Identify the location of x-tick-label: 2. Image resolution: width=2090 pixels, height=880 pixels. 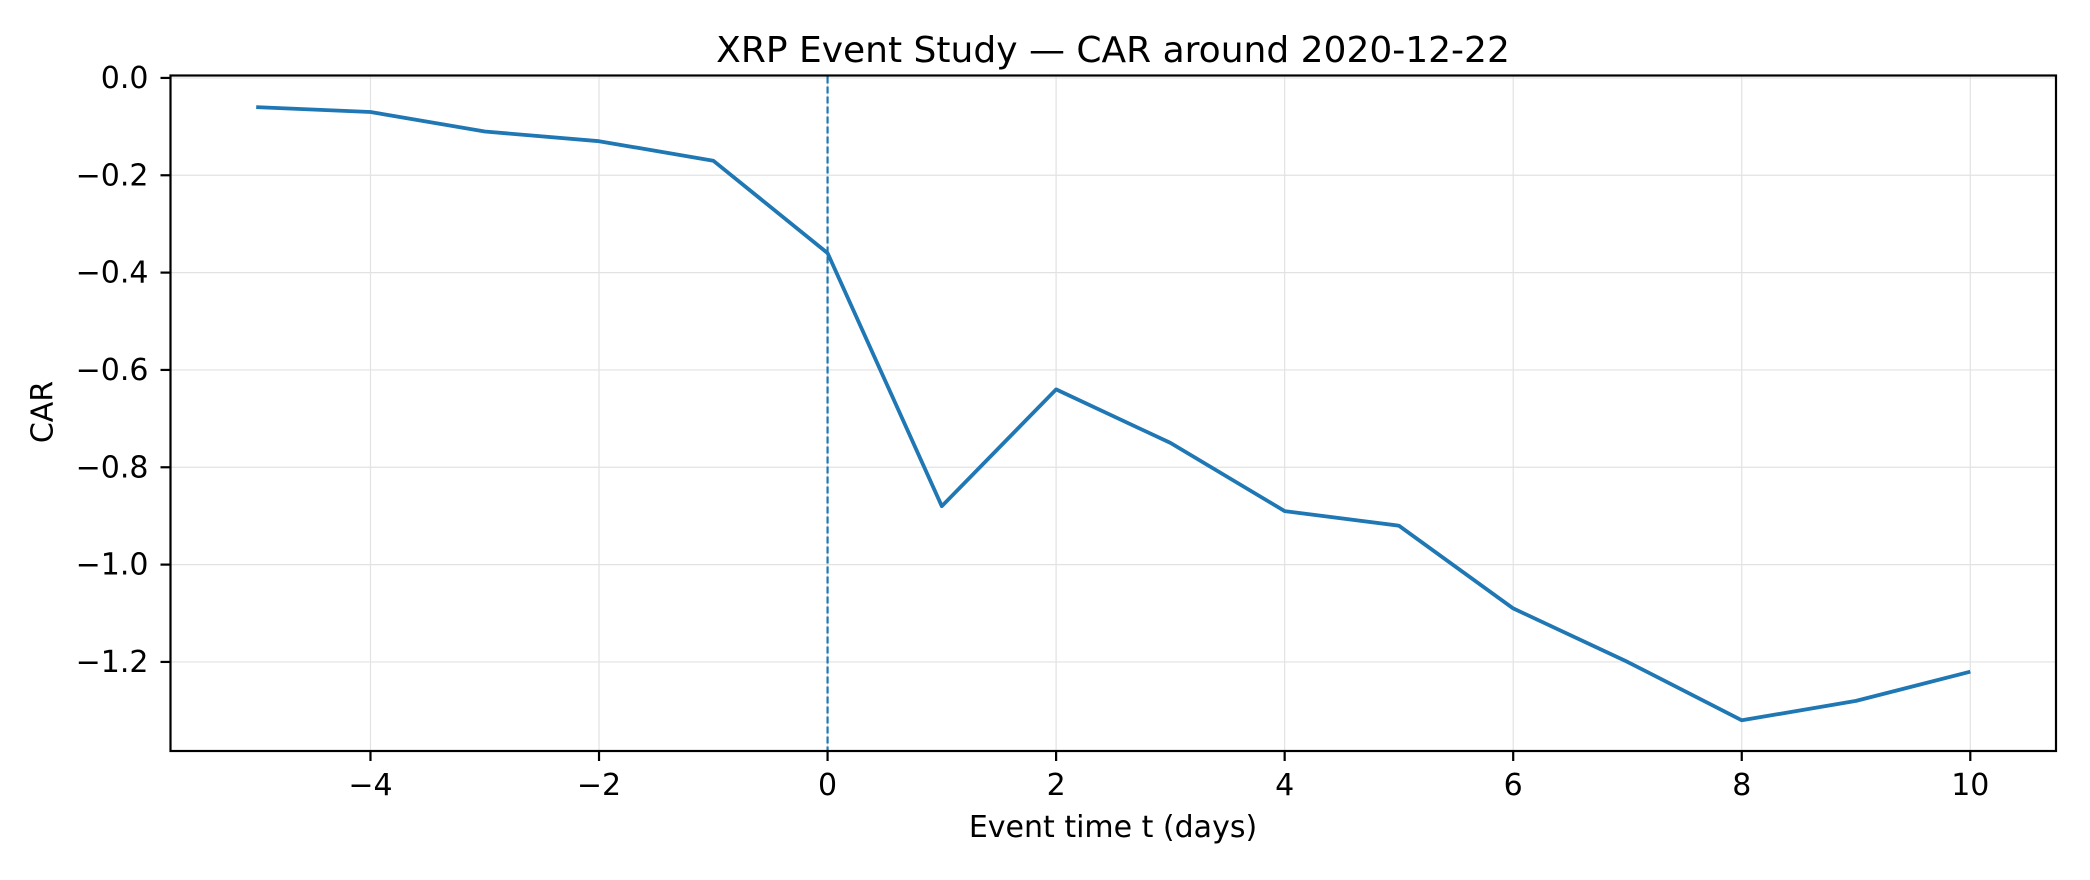
(1056, 785).